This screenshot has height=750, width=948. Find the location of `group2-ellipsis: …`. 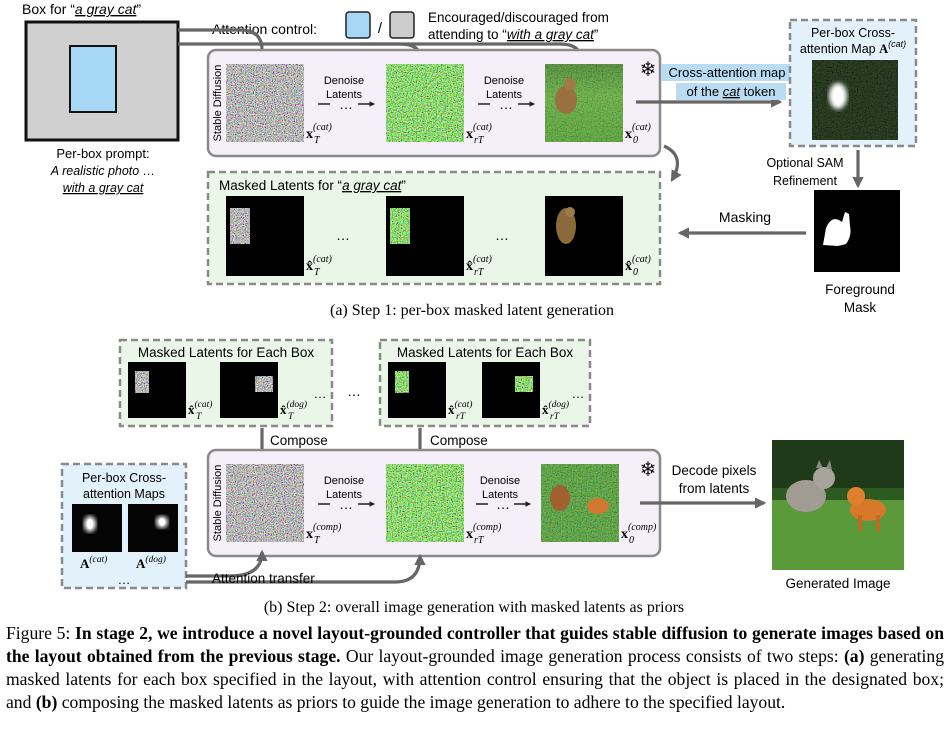

group2-ellipsis: … is located at coordinates (578, 393).